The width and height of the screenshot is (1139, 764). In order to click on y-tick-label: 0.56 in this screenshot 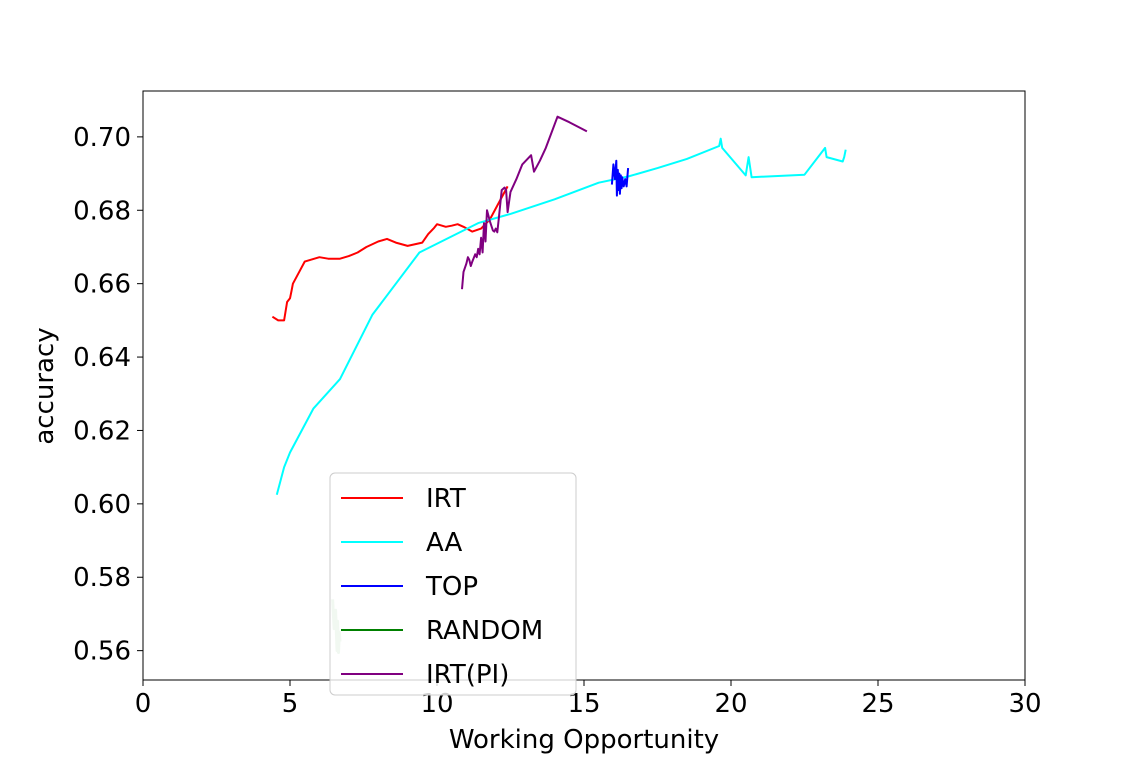, I will do `click(102, 652)`.